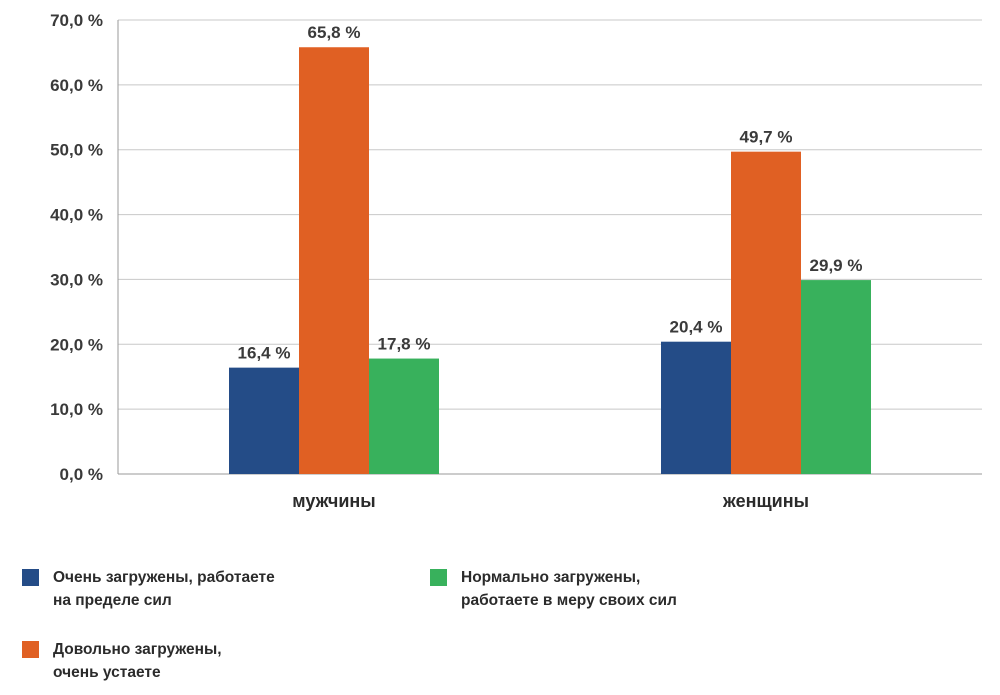 The image size is (1000, 695). Describe the element at coordinates (264, 353) in the screenshot. I see `data-label: 16,4 %` at that location.